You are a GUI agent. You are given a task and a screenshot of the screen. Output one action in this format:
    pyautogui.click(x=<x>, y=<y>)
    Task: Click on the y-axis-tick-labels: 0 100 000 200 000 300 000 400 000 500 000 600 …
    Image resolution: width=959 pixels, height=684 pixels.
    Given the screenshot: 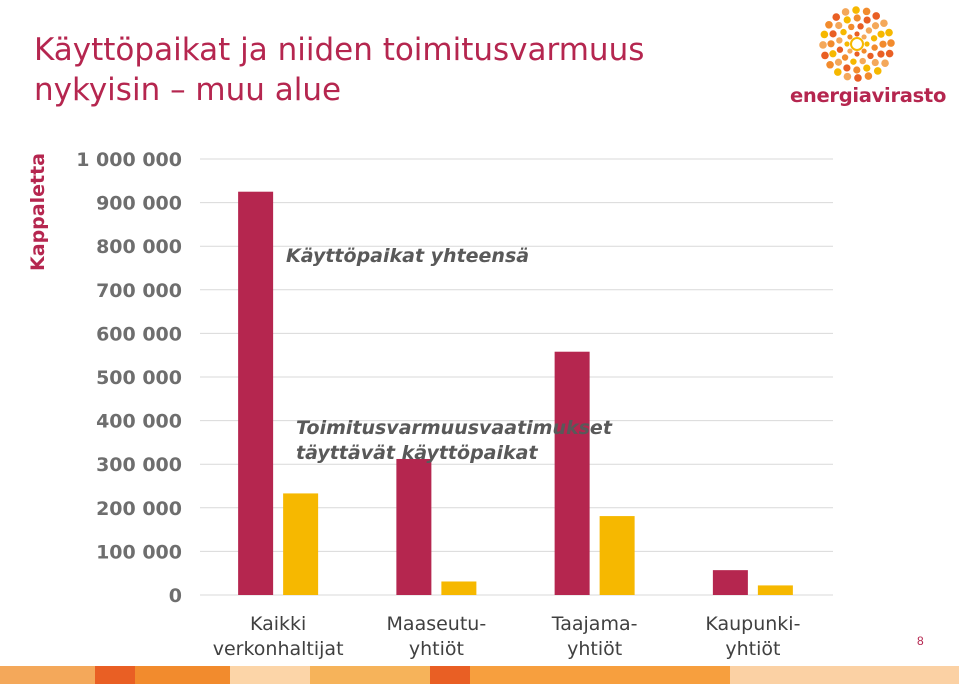 What is the action you would take?
    pyautogui.click(x=129, y=378)
    